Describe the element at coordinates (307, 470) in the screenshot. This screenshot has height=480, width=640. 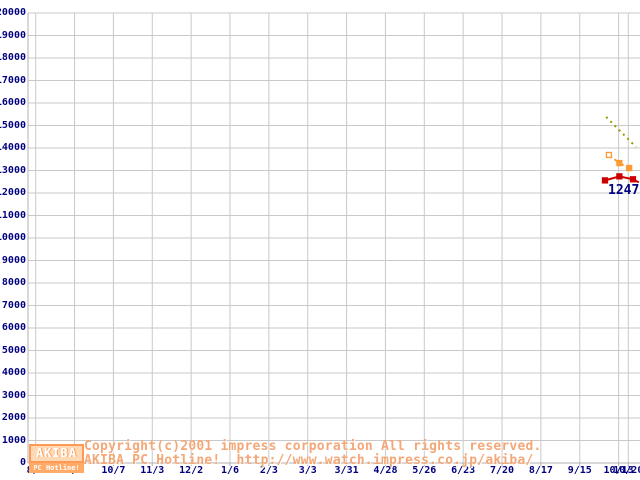
I see `x-axis-label: 3/3` at that location.